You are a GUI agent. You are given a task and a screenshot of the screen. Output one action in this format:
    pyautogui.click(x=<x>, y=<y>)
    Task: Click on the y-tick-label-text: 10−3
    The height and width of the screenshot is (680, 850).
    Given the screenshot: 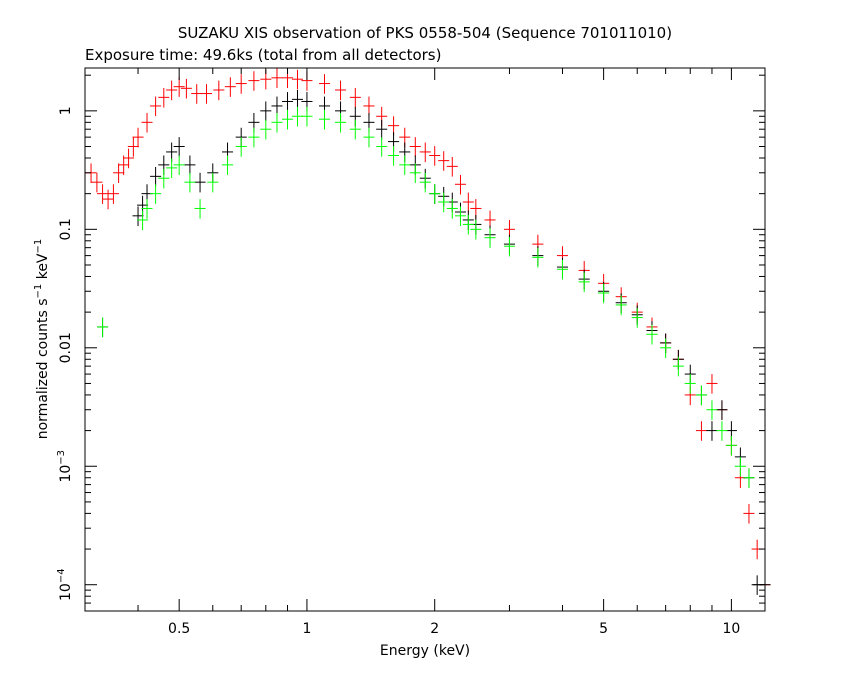 What is the action you would take?
    pyautogui.click(x=65, y=466)
    